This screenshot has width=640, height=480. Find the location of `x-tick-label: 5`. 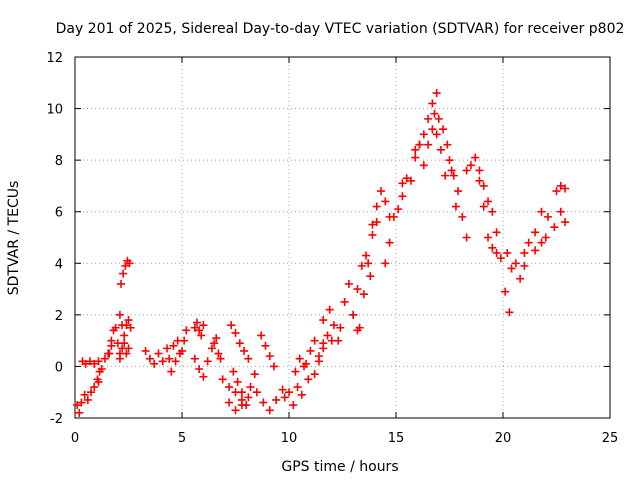

x-tick-label: 5 is located at coordinates (182, 438).